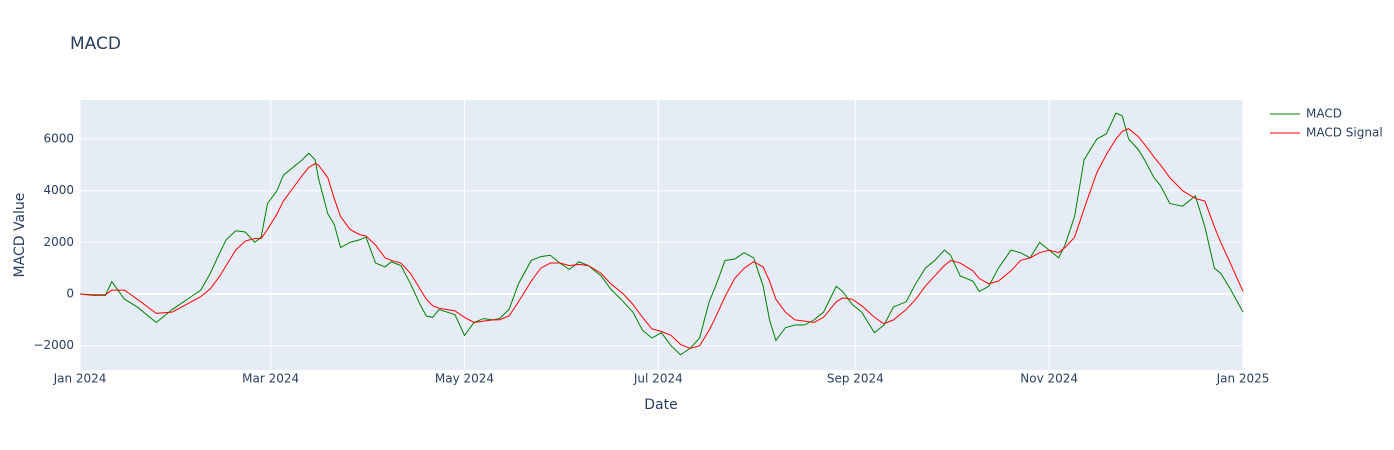  Describe the element at coordinates (1049, 379) in the screenshot. I see `x-tick-label: Nov 2024` at that location.